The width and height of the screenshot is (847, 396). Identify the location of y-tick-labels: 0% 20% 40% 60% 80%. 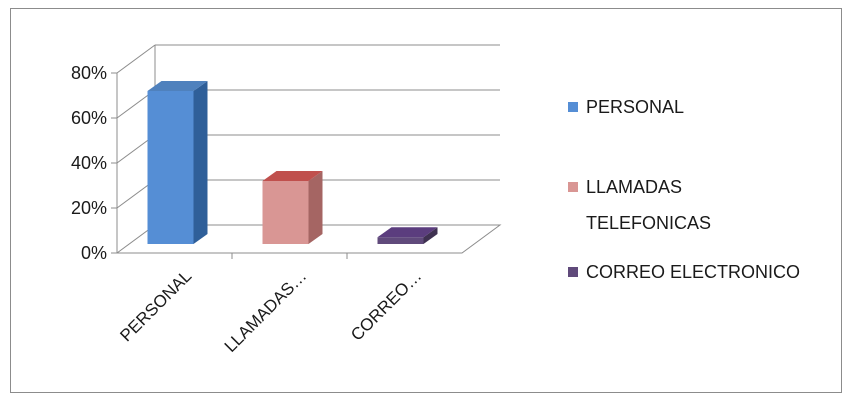
(89, 163).